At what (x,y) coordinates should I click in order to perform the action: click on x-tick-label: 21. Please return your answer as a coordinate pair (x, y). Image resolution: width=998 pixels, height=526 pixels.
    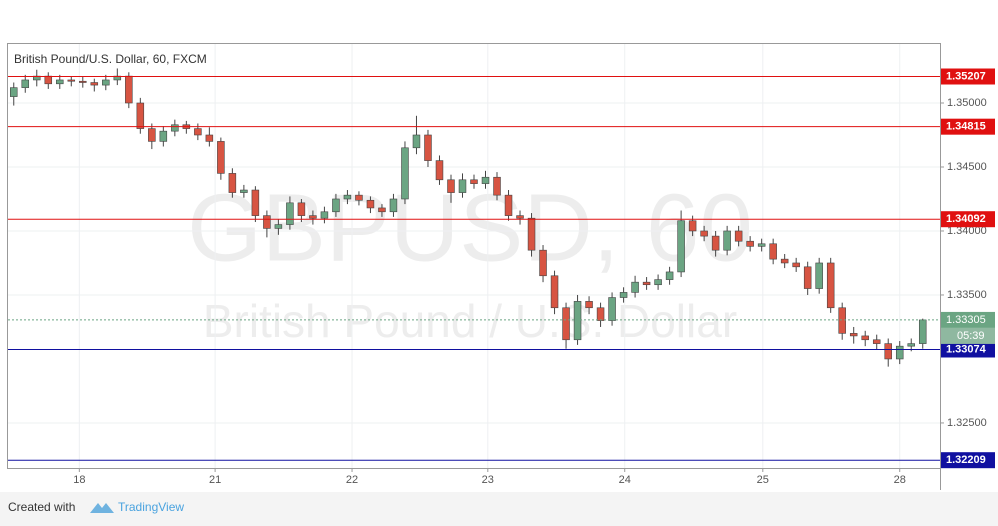
    Looking at the image, I should click on (215, 480).